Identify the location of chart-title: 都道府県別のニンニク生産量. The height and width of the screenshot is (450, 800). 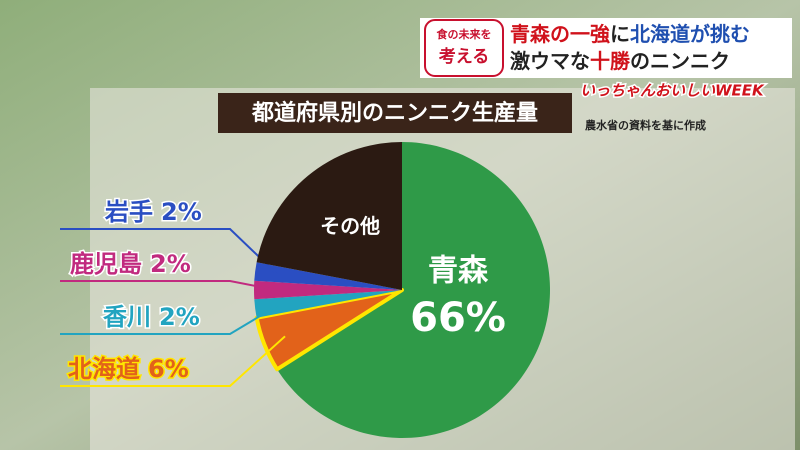
(394, 113).